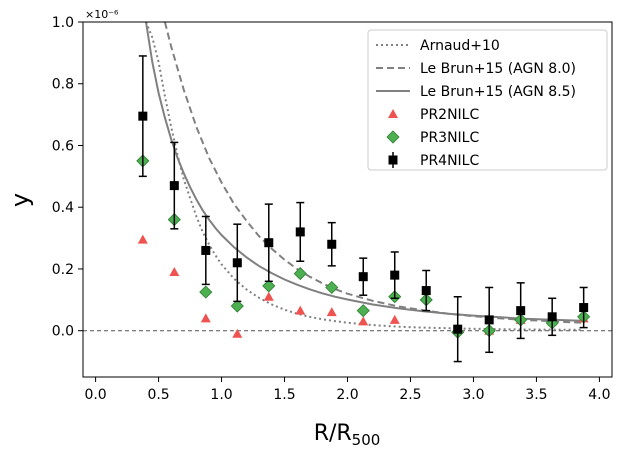 Image resolution: width=623 pixels, height=453 pixels. What do you see at coordinates (393, 137) in the screenshot?
I see `legend-marker-pr3nilc` at bounding box center [393, 137].